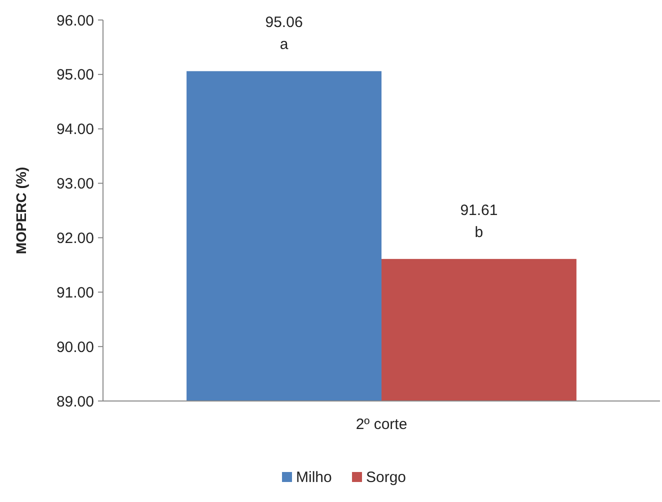 This screenshot has height=502, width=662. Describe the element at coordinates (75, 401) in the screenshot. I see `y-tick-label: 89.00` at that location.